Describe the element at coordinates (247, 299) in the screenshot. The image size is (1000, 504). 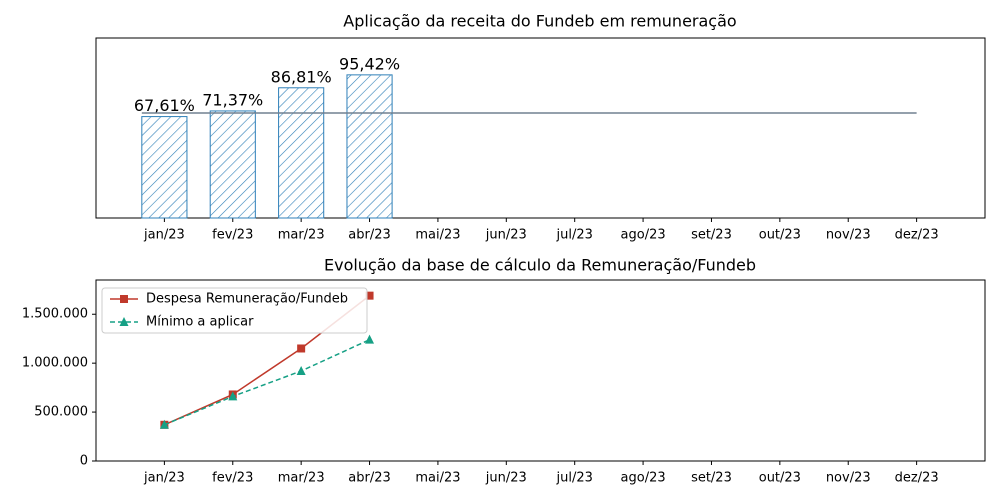
I see `legend-label: Despesa Remuneração/Fundeb` at that location.